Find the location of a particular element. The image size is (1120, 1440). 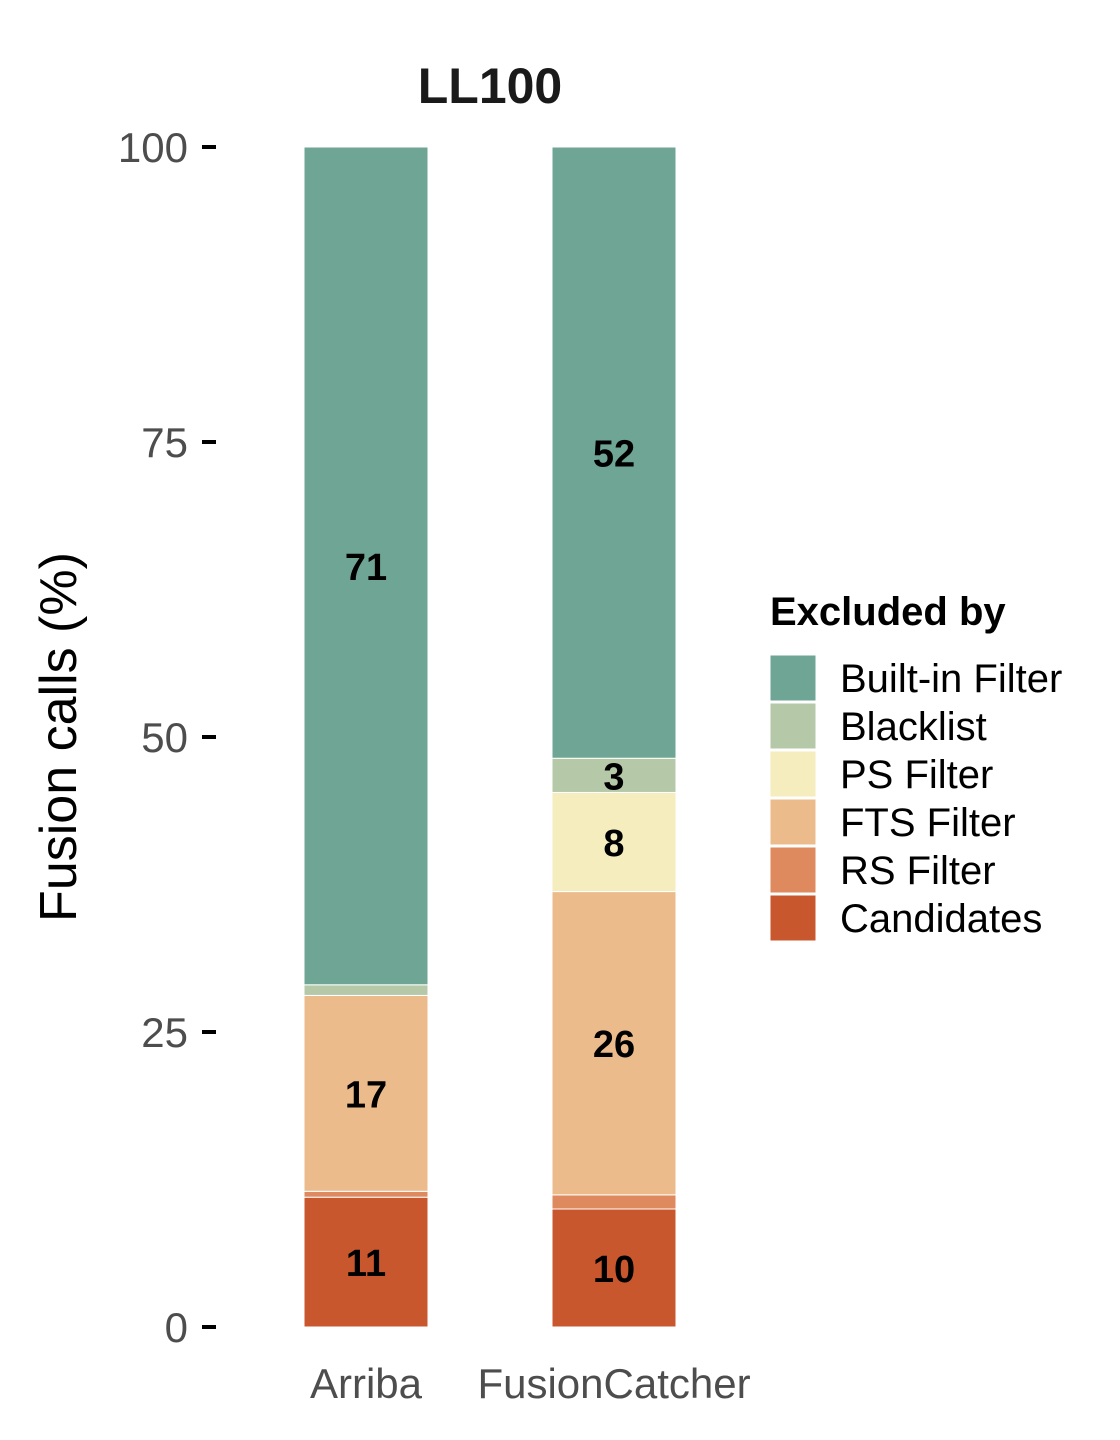

x-axis: Arriba FusionCatcher is located at coordinates (530, 1383).